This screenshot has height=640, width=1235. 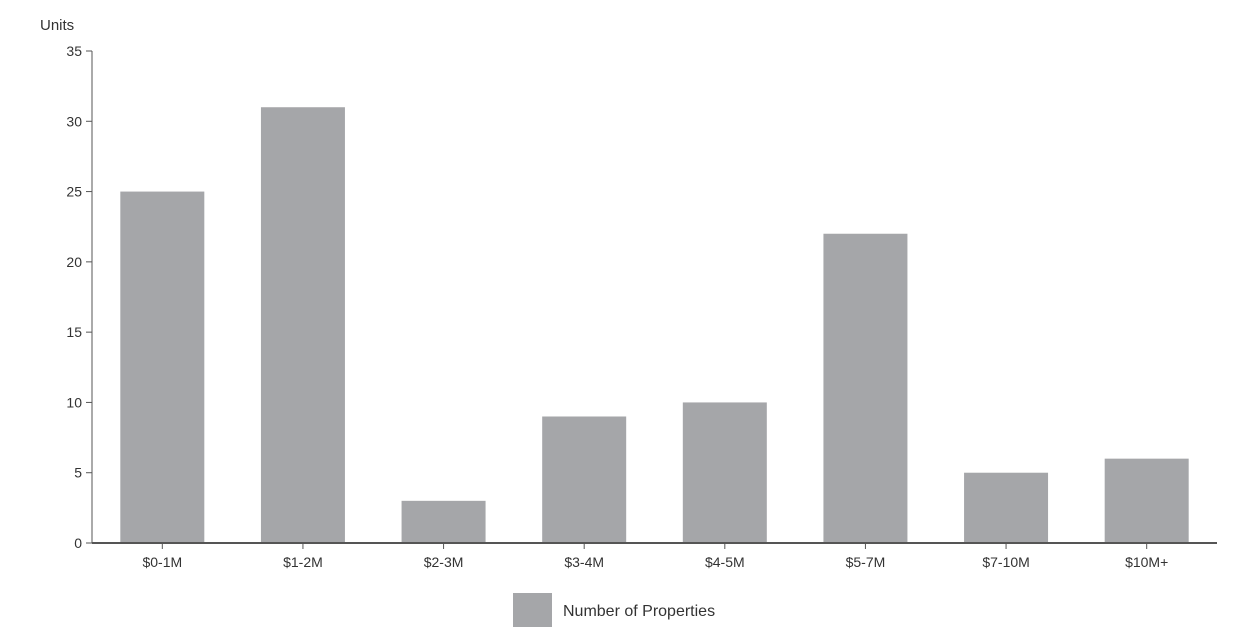 What do you see at coordinates (74, 402) in the screenshot?
I see `y-tick-label: 10` at bounding box center [74, 402].